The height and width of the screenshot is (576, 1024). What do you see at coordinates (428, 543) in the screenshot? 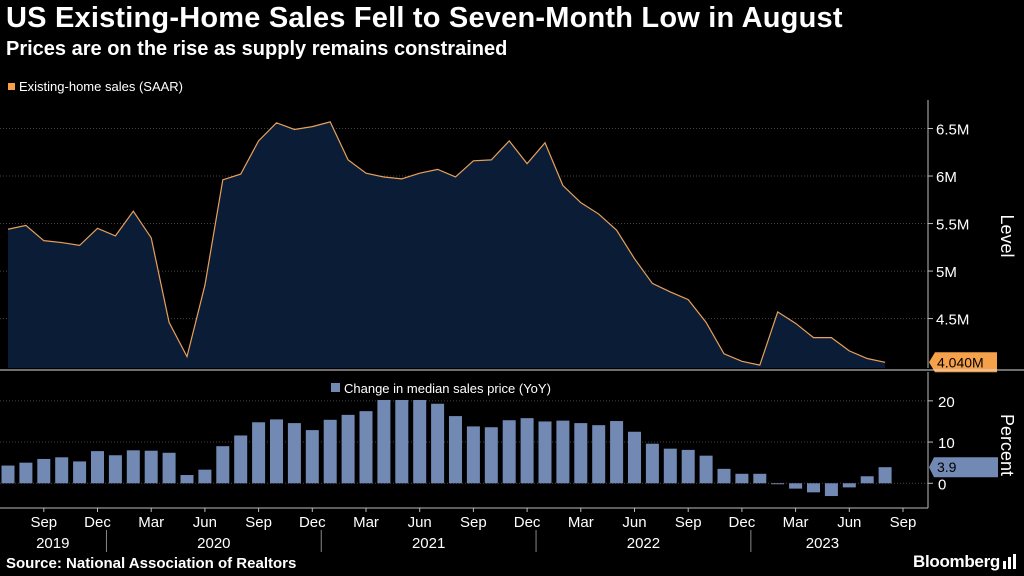
I see `x-year-label: 2021` at bounding box center [428, 543].